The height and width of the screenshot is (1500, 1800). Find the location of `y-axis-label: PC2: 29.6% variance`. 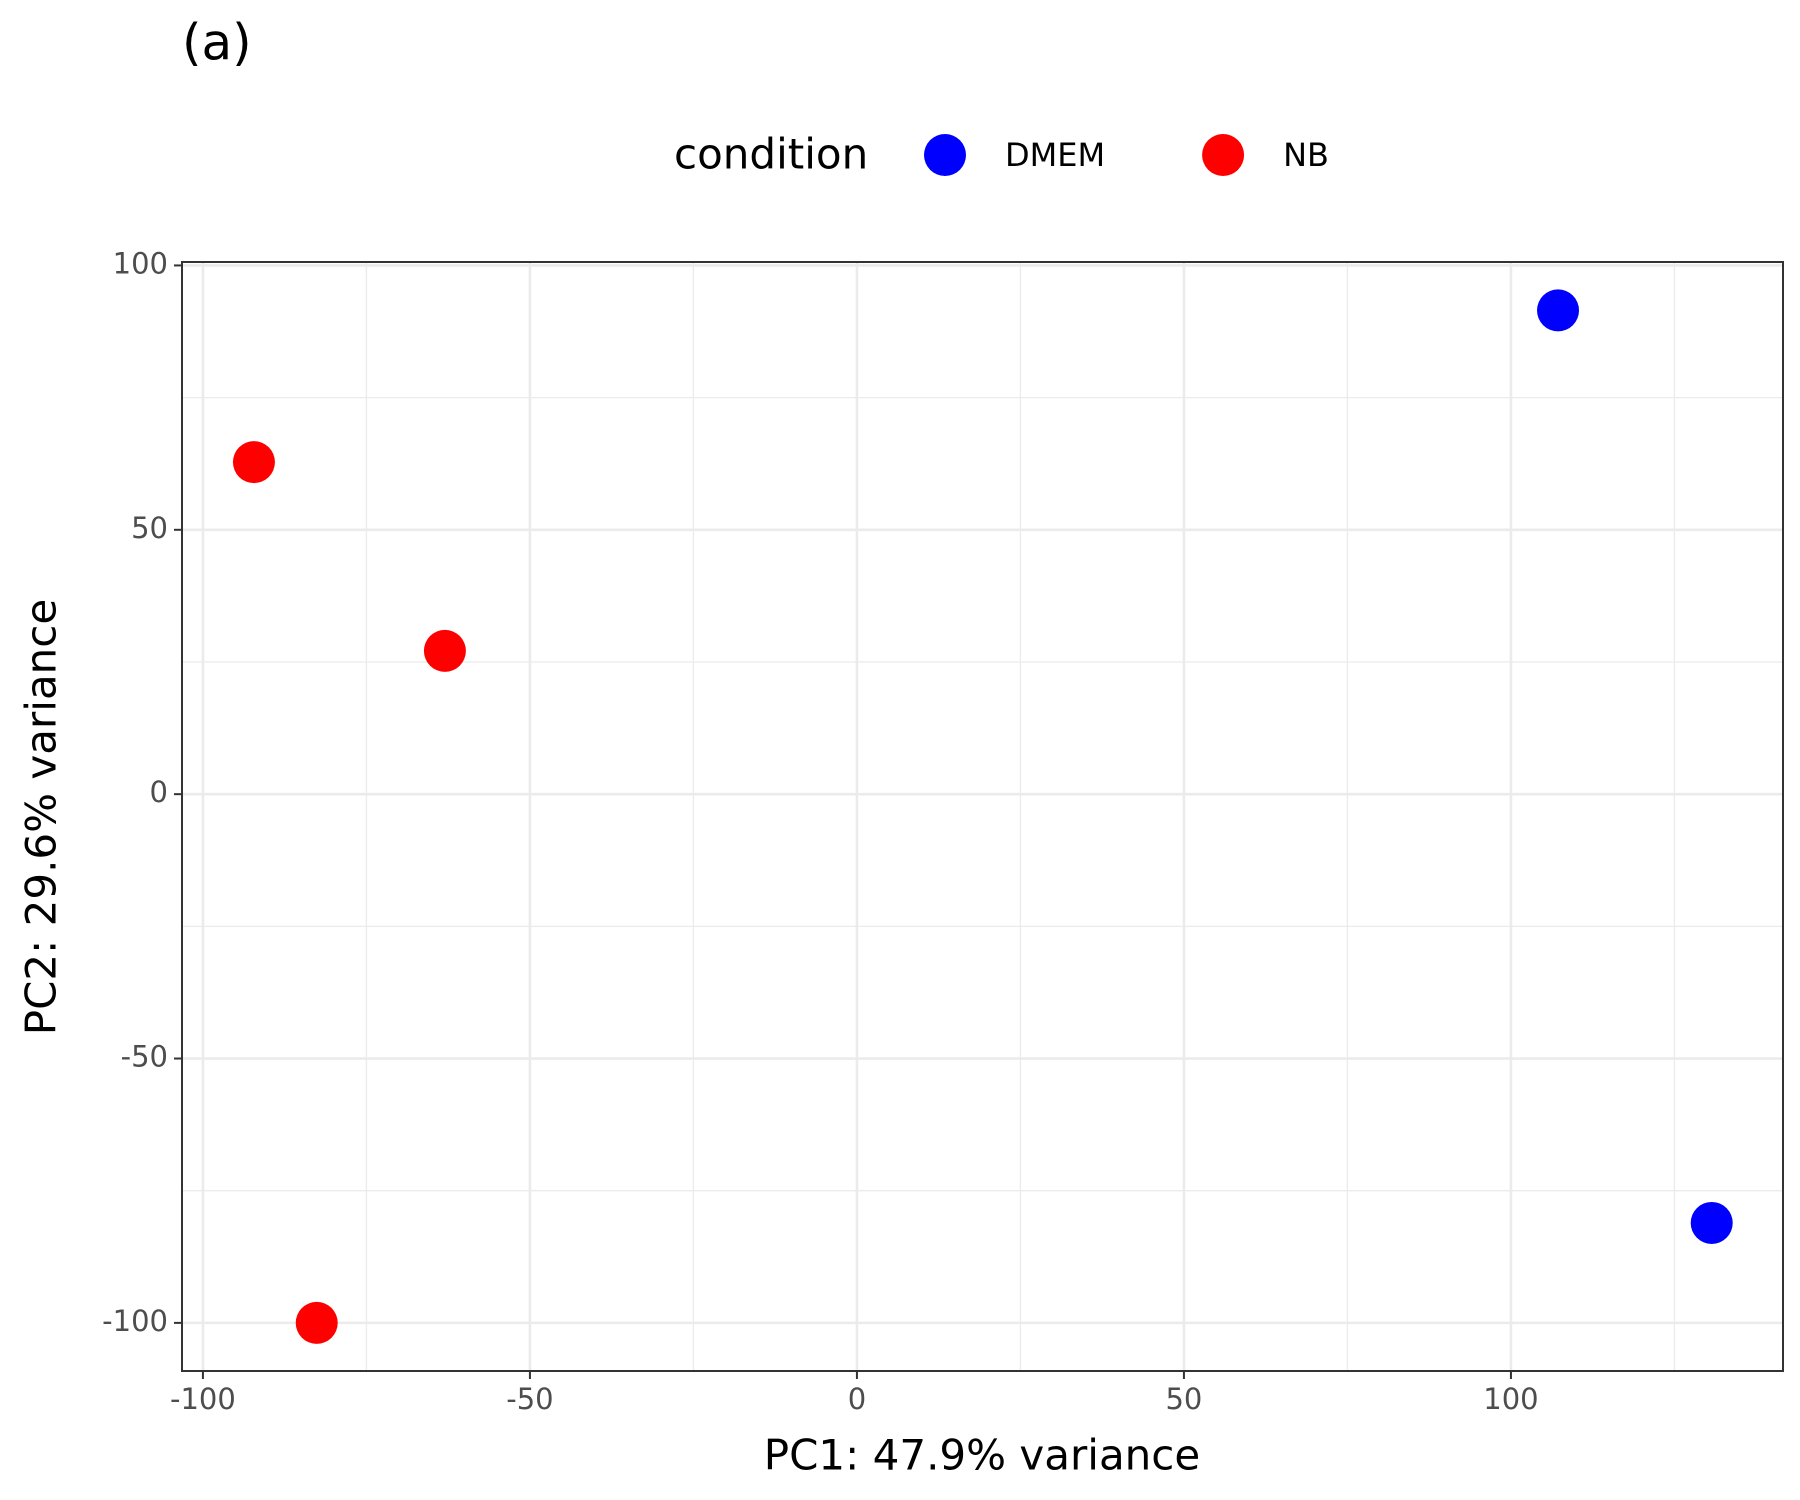

y-axis-label: PC2: 29.6% variance is located at coordinates (41, 817).